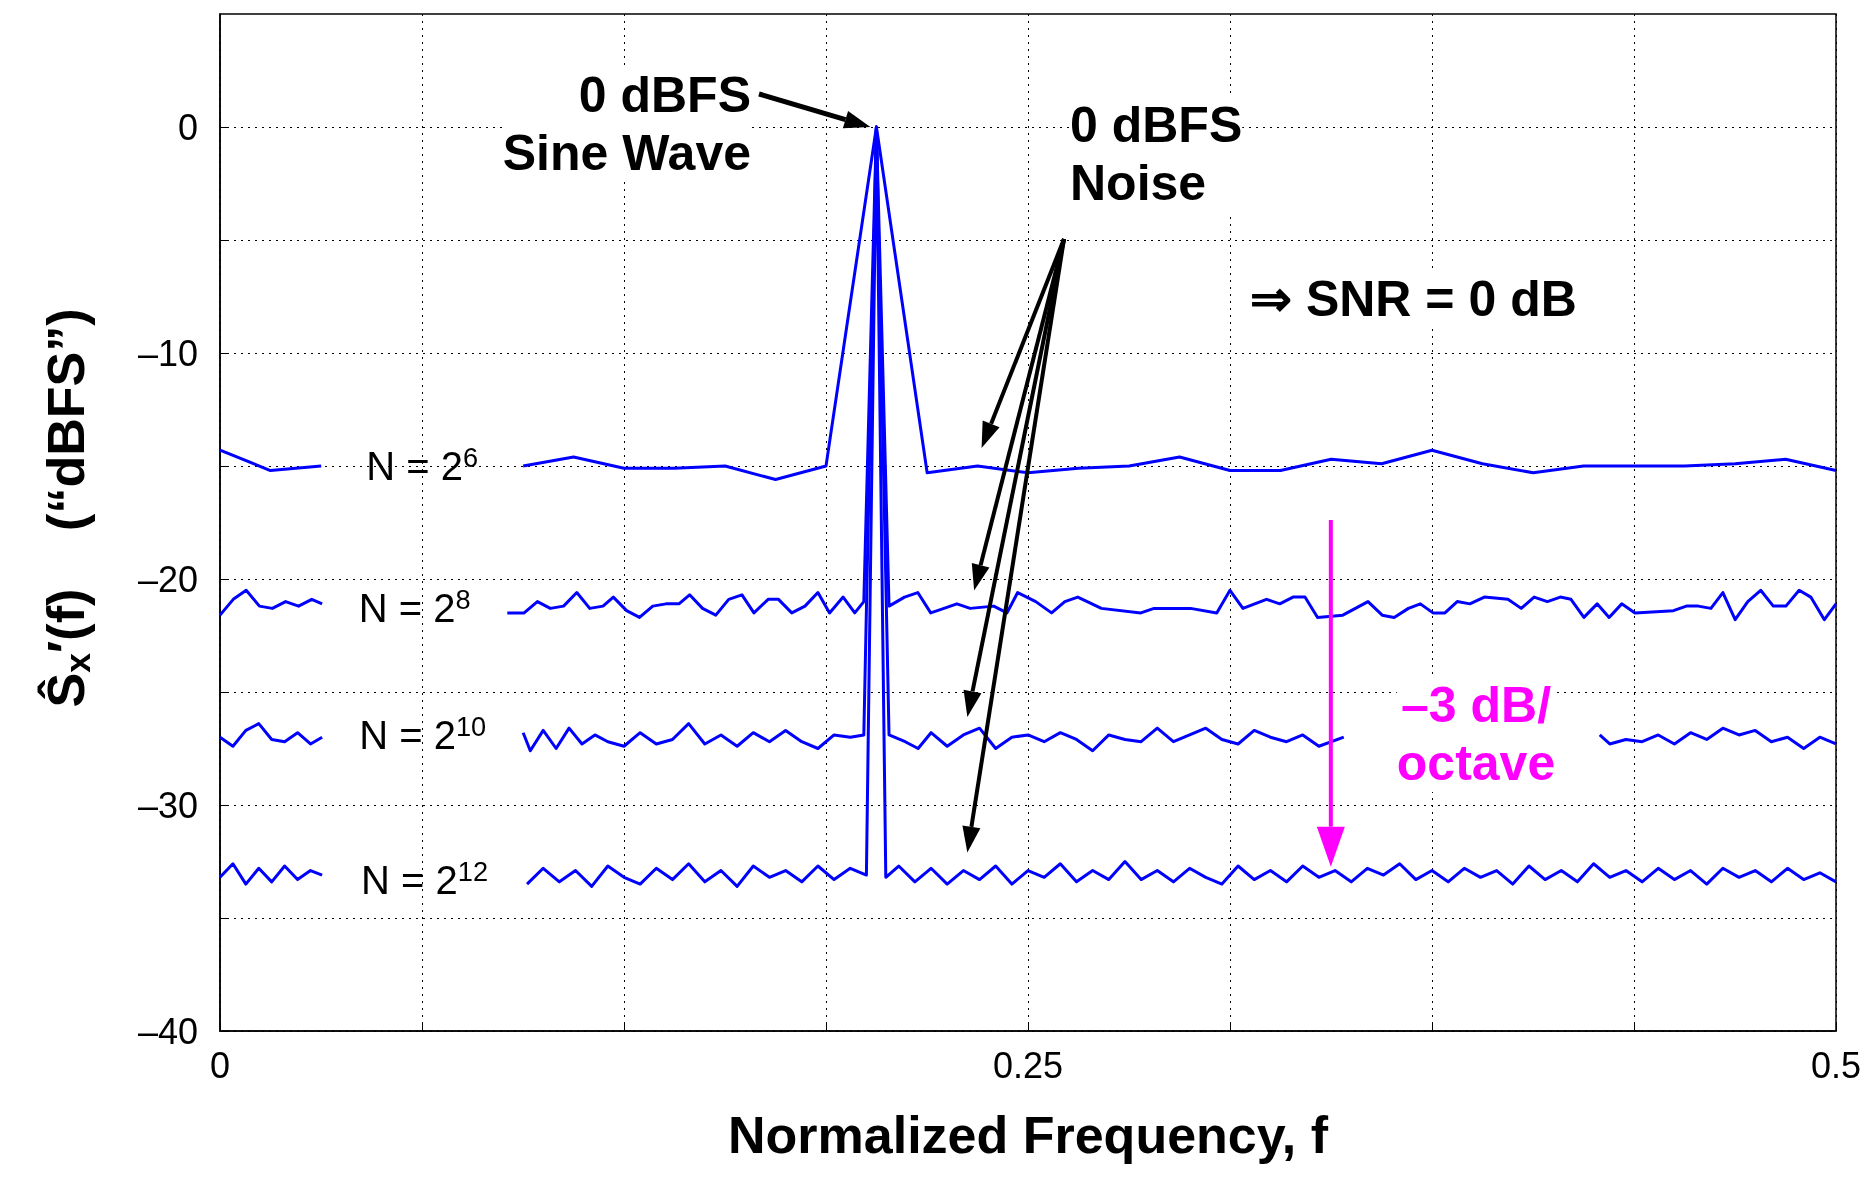 The width and height of the screenshot is (1875, 1182). What do you see at coordinates (167, 579) in the screenshot?
I see `y-tick-label: –20` at bounding box center [167, 579].